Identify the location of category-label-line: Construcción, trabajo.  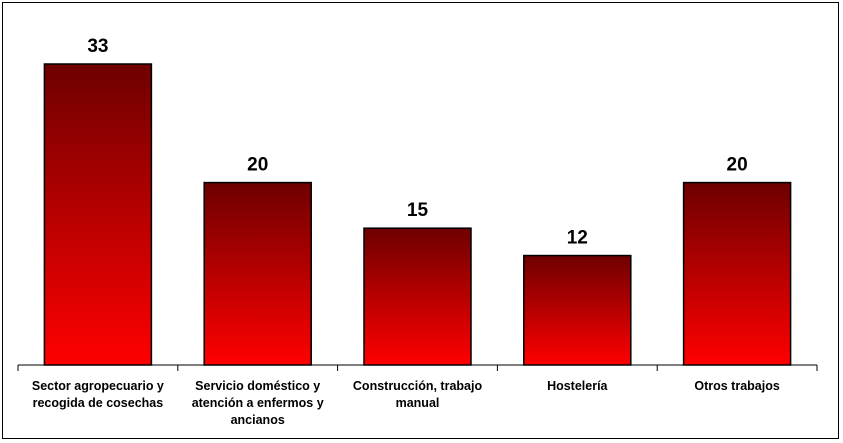
(418, 386).